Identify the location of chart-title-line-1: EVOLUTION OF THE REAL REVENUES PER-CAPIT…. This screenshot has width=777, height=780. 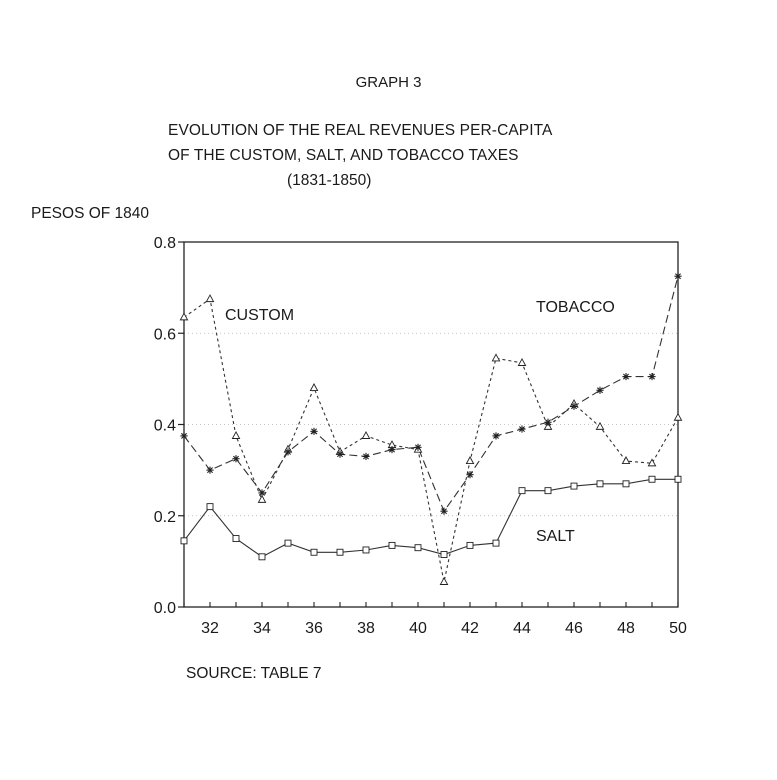
(360, 130).